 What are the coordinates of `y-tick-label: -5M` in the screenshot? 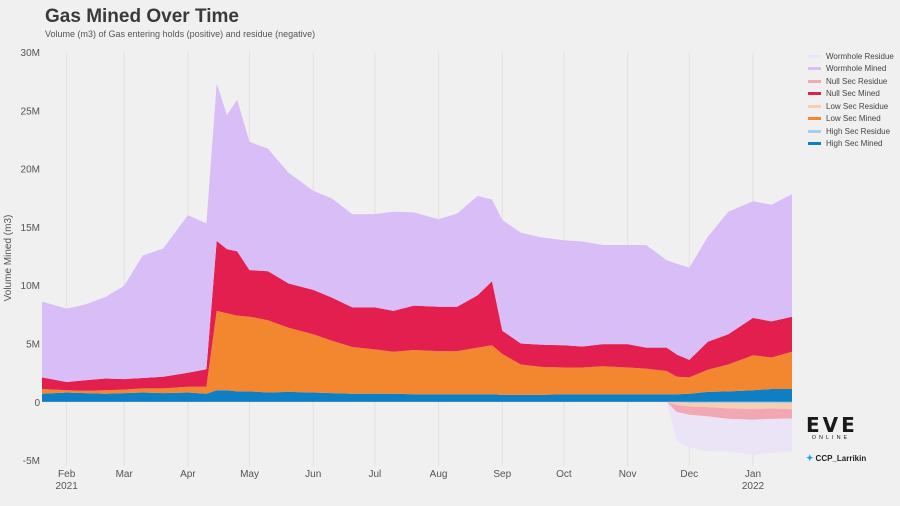 It's located at (31, 461).